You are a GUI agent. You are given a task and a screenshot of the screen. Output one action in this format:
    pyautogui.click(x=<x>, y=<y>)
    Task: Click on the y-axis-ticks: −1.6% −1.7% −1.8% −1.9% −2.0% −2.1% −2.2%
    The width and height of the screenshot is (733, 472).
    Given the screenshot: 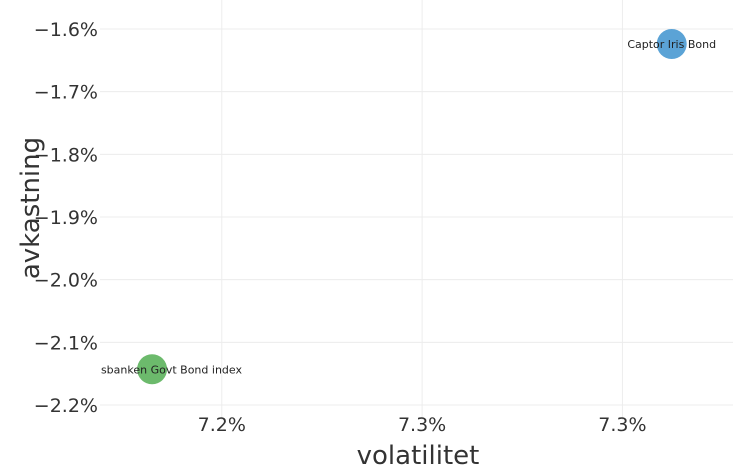 What is the action you would take?
    pyautogui.click(x=66, y=218)
    